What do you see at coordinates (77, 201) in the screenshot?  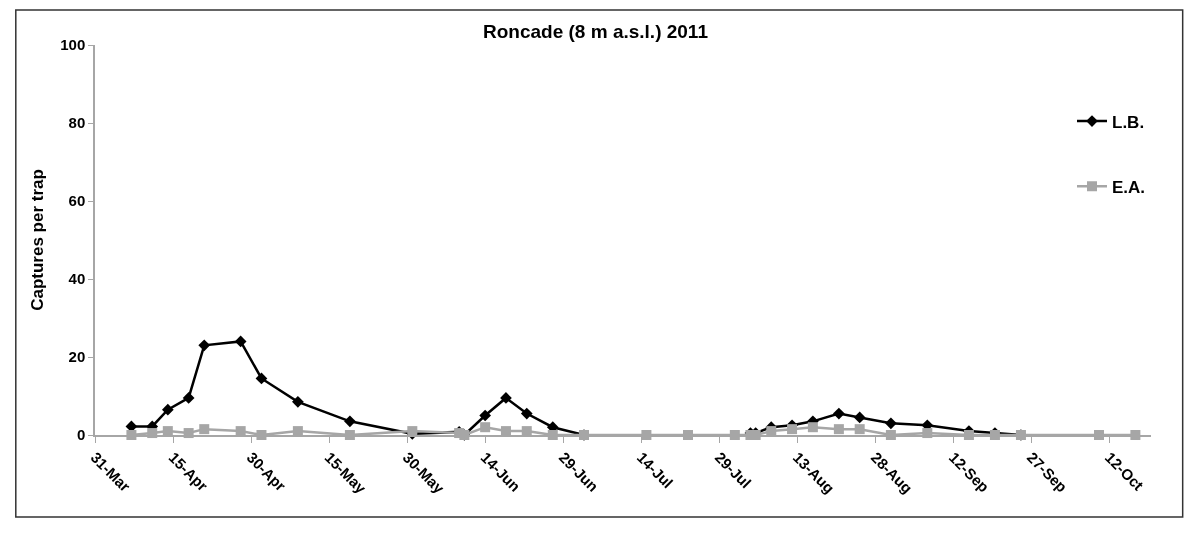 I see `y-tick-label: 60` at bounding box center [77, 201].